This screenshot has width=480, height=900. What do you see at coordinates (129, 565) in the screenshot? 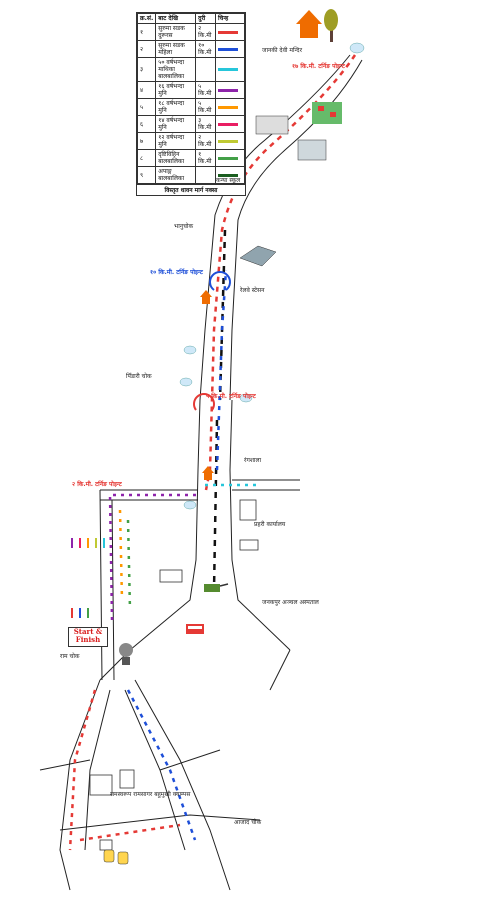
I see `green-route-west` at bounding box center [129, 565].